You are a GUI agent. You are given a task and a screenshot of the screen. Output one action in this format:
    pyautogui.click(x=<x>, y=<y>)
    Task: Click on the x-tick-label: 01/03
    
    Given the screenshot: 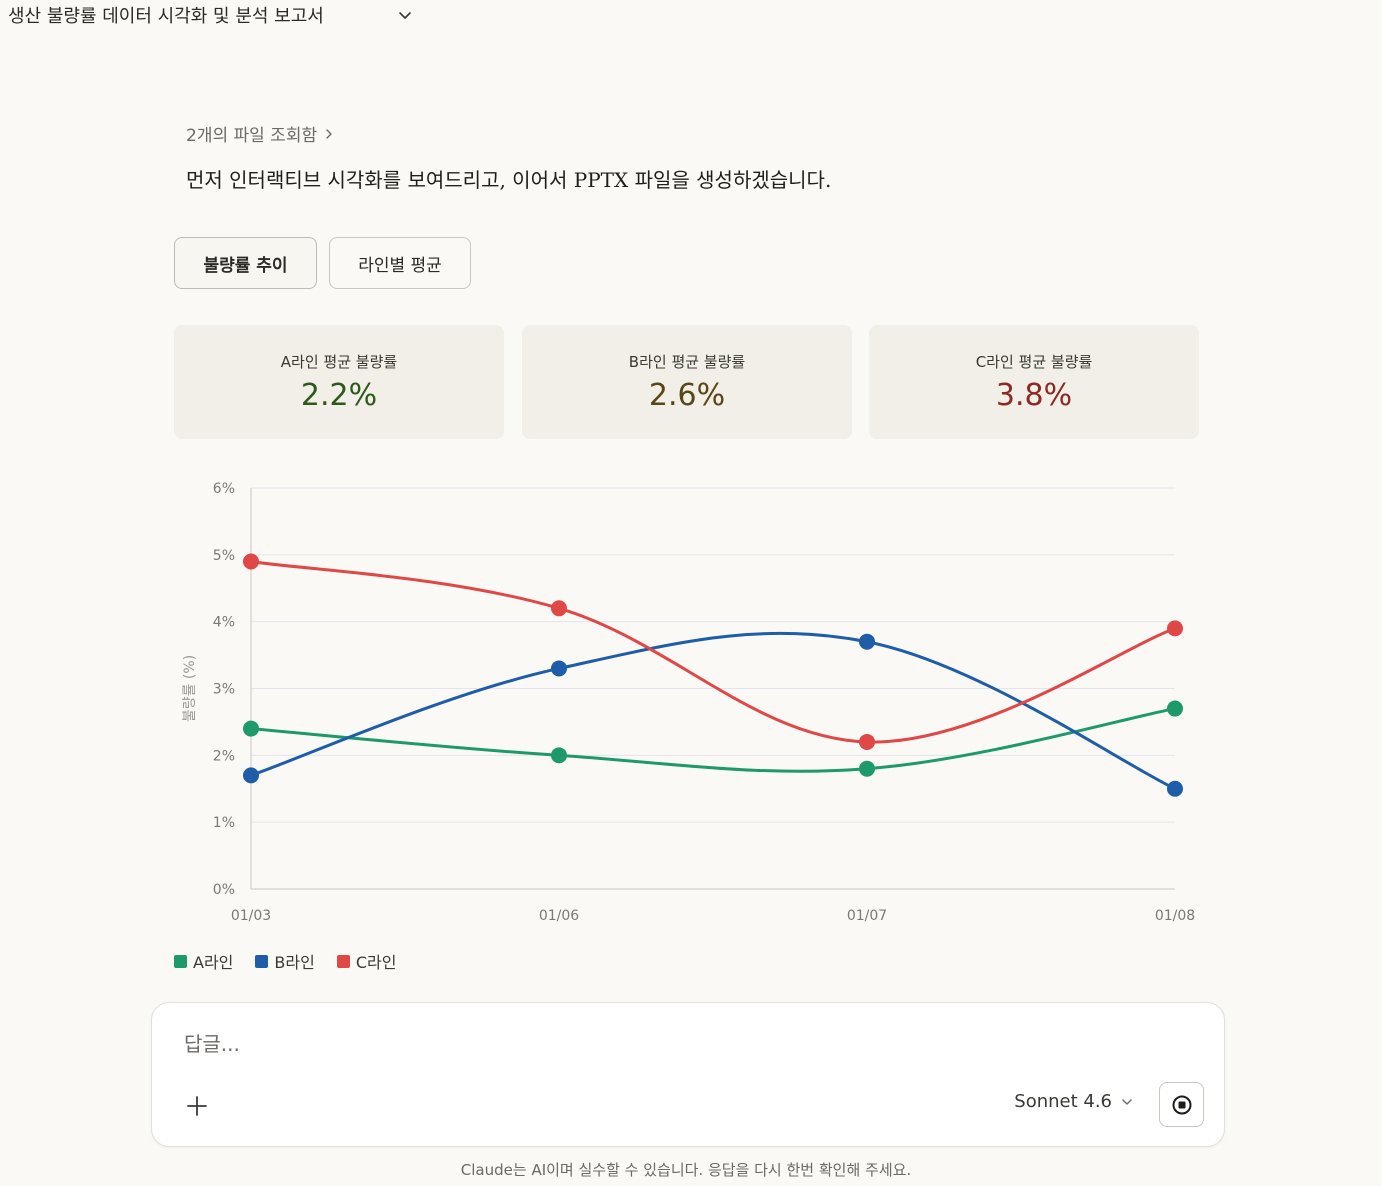 What is the action you would take?
    pyautogui.click(x=251, y=916)
    